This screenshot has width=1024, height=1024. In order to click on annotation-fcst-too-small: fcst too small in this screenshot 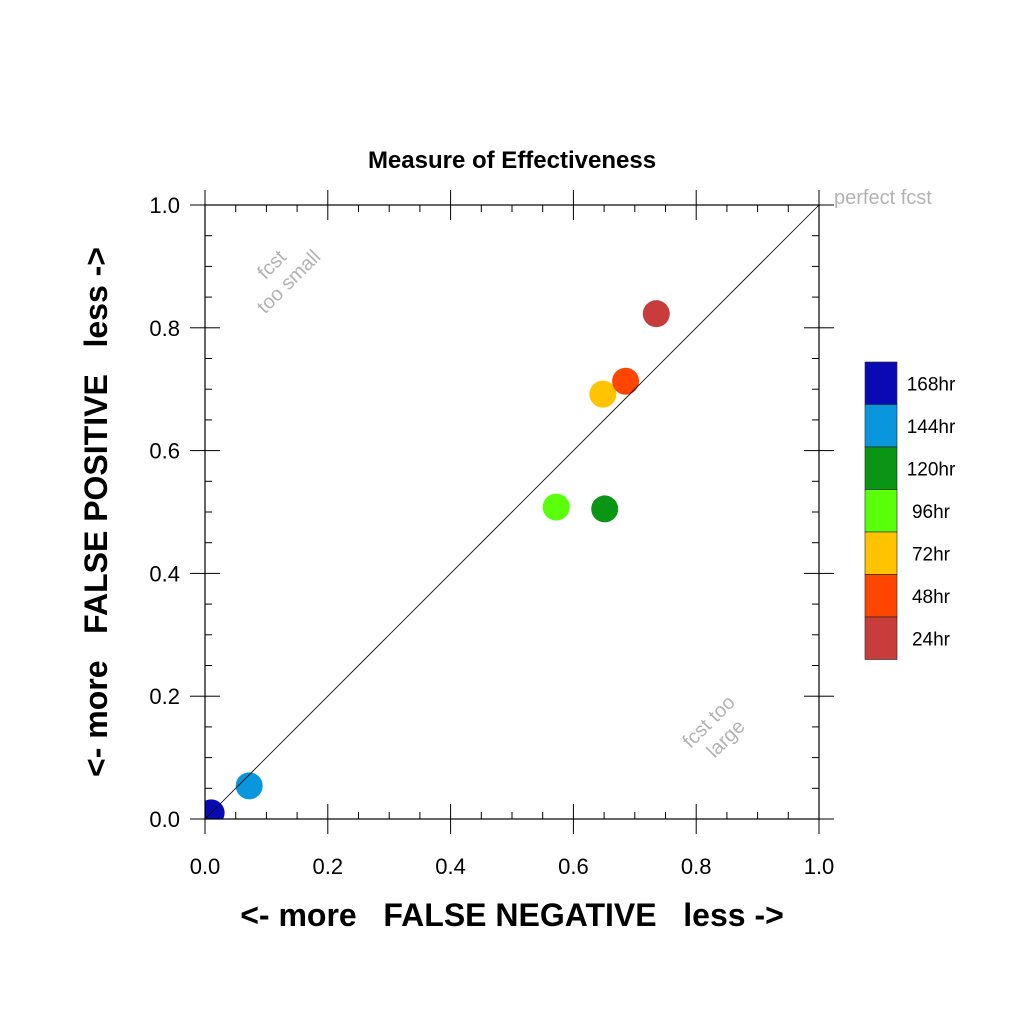, I will do `click(289, 282)`.